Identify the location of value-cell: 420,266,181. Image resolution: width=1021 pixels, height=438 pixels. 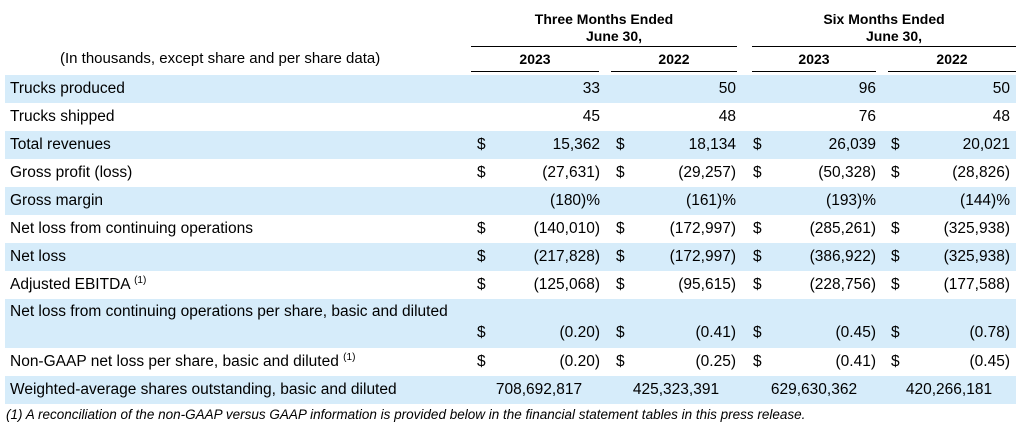
(949, 389).